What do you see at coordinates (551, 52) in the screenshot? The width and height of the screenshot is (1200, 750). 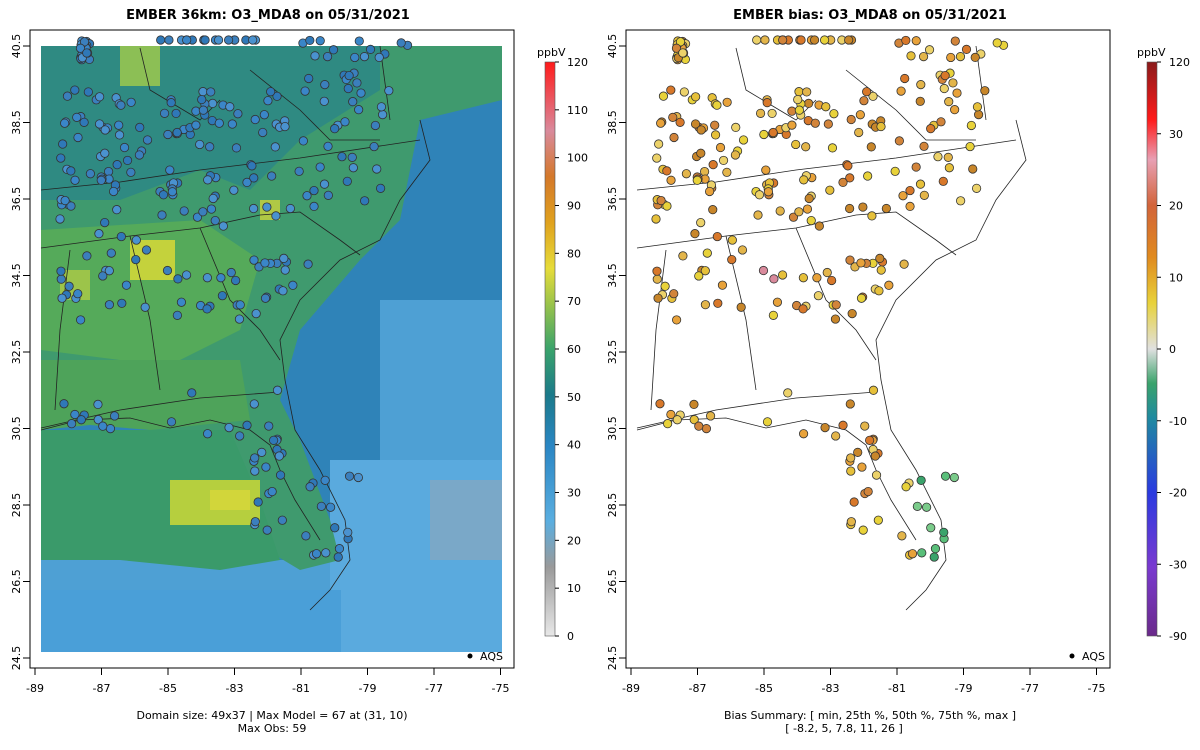 I see `left-colorbar-unit: ppbV` at bounding box center [551, 52].